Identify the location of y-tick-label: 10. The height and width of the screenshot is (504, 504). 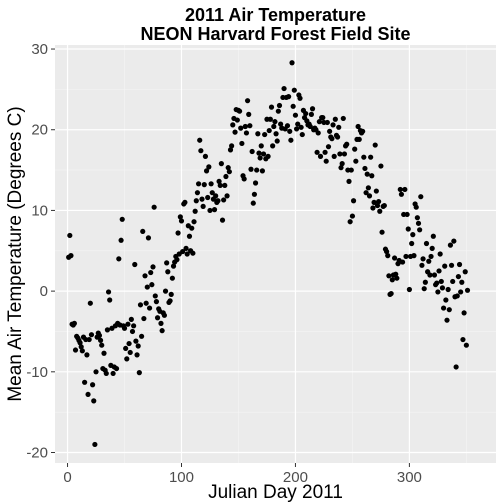
(39, 210).